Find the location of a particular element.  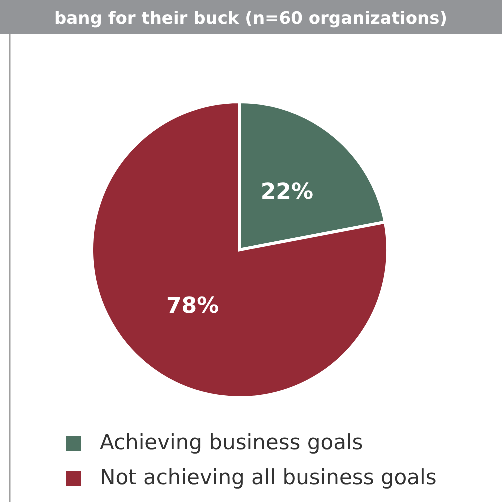

legend-label: Achieving business goals is located at coordinates (232, 442).